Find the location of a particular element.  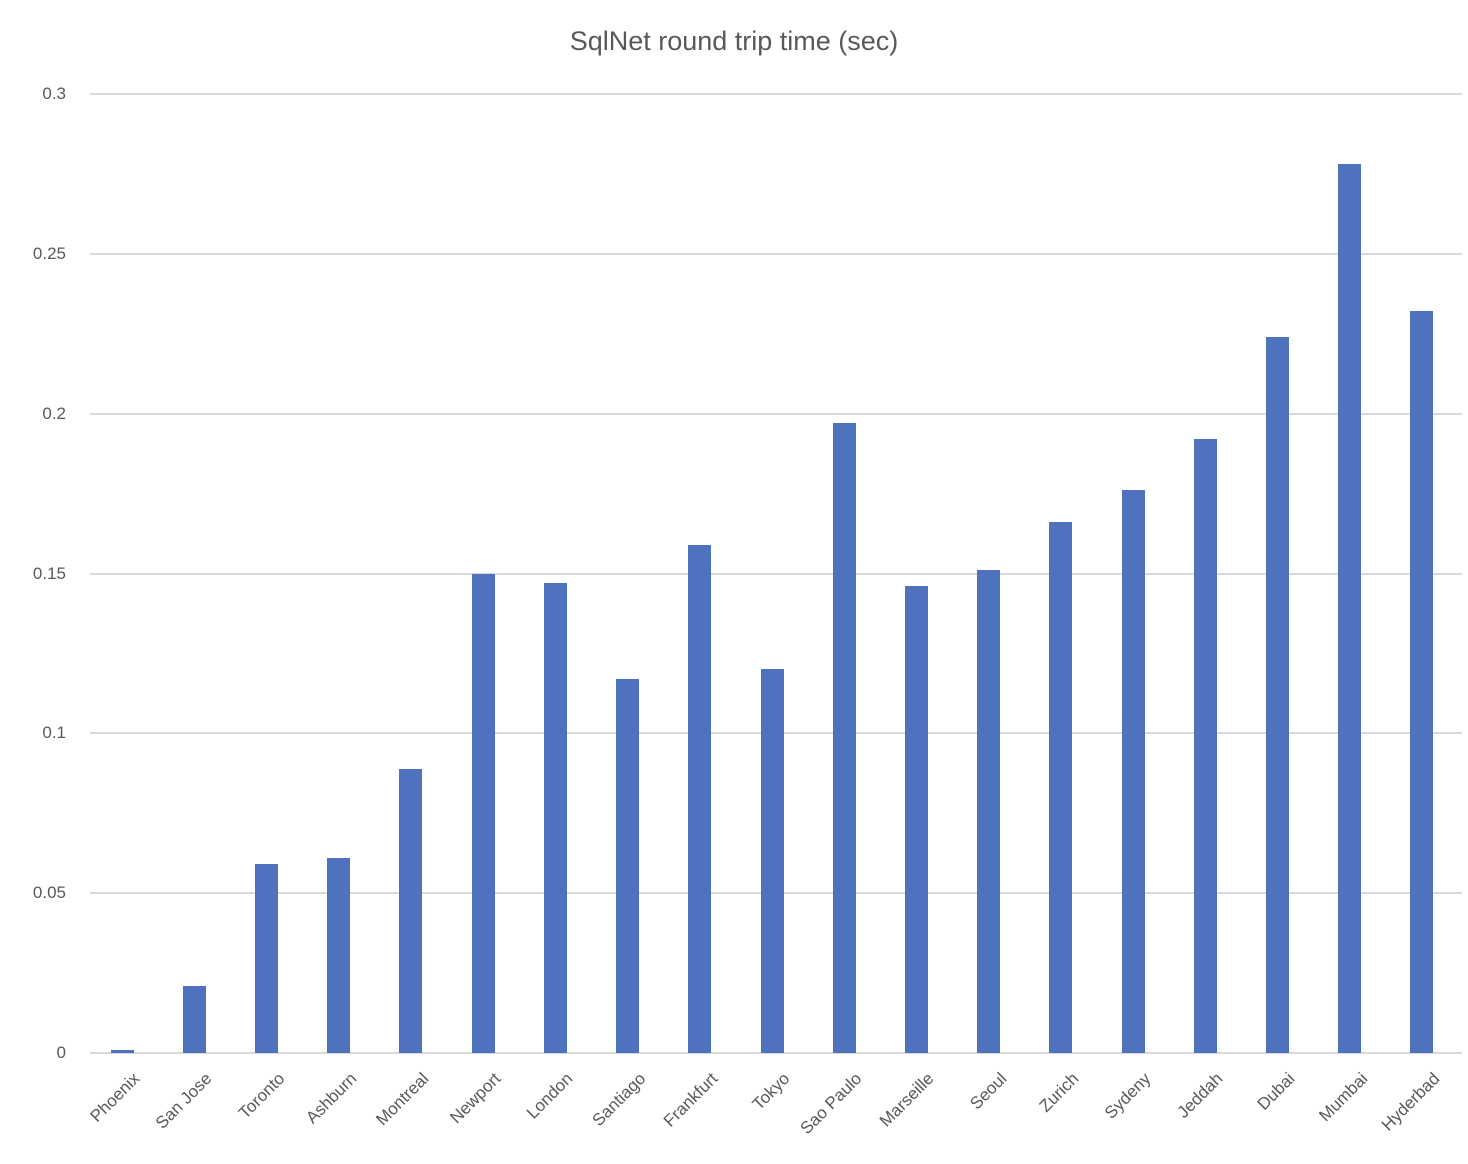

bar-london is located at coordinates (555, 818).